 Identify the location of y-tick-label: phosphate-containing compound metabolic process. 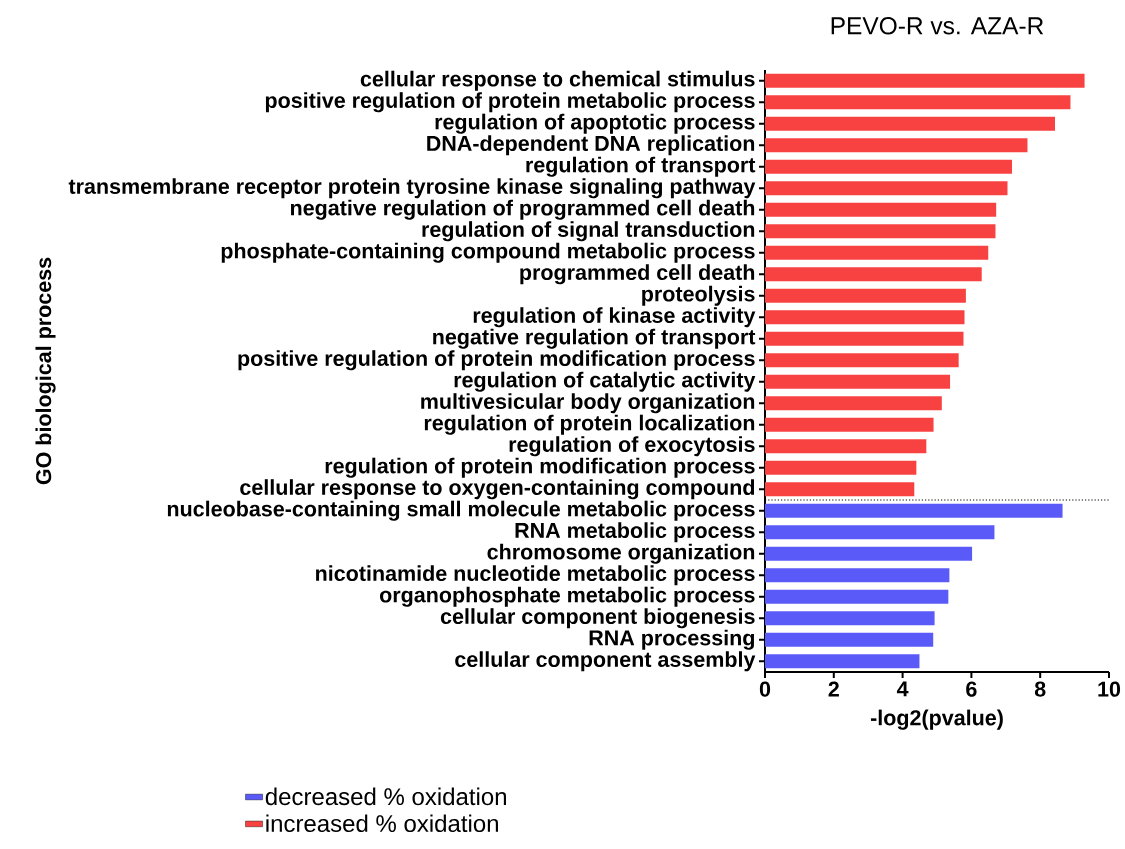
(488, 252).